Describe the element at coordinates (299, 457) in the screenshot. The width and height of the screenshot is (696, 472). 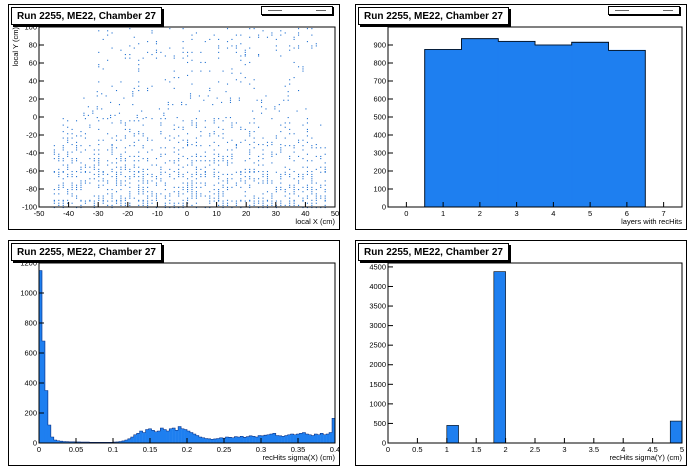
I see `x-axis-label: recHits sigma(X) (cm)` at that location.